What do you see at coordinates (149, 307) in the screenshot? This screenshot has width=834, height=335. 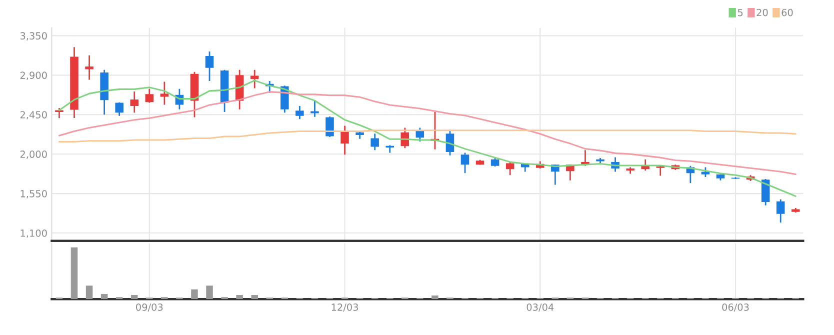 I see `x-tick-label: 09/03` at bounding box center [149, 307].